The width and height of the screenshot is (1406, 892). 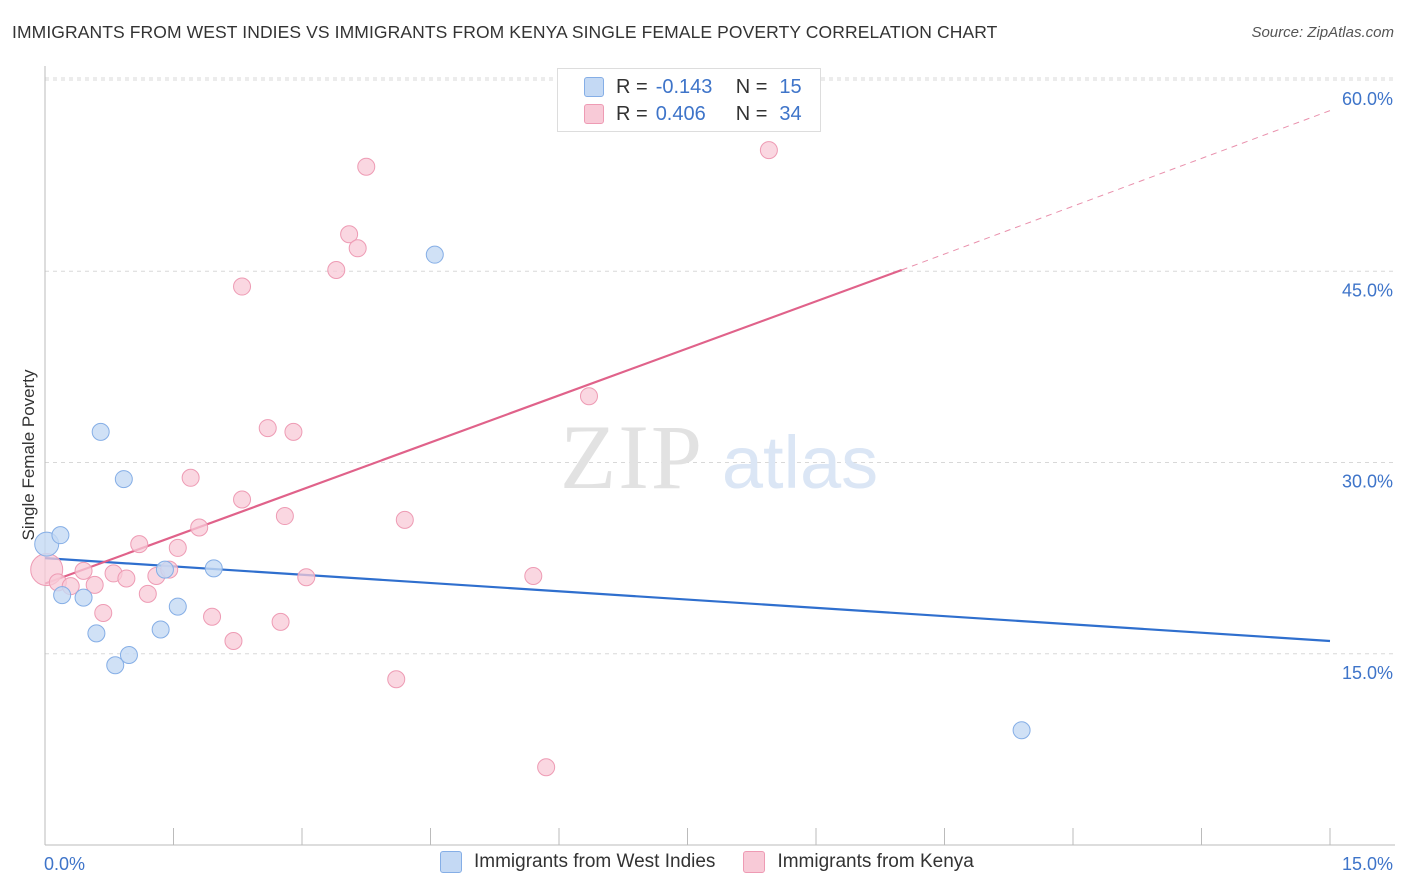 I want to click on legend-item-kenya: Immigrants from Kenya, so click(x=858, y=862).